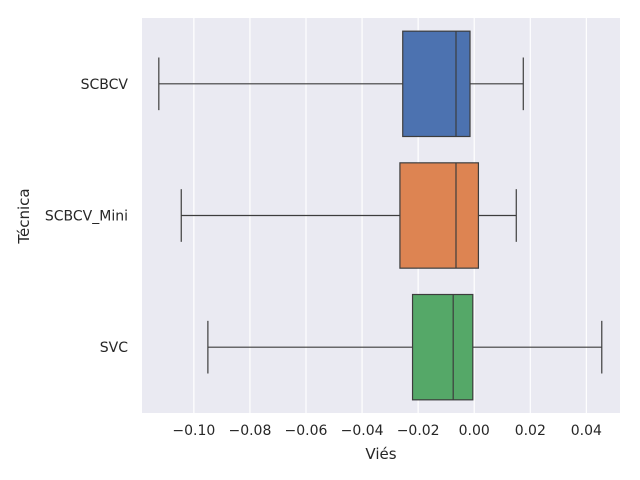  I want to click on box-scbcv_mini, so click(439, 215).